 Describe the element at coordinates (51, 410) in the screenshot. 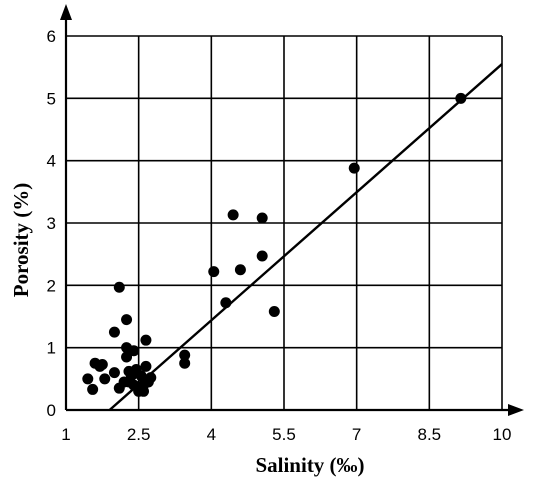

I see `y-tick-label: 0` at that location.